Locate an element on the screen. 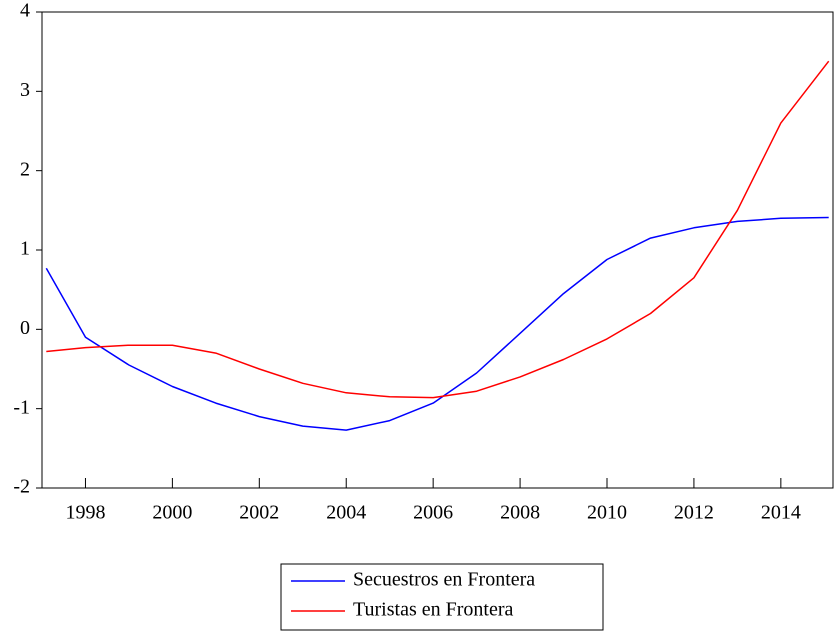 The height and width of the screenshot is (634, 839). y-tick-label: 0 is located at coordinates (25, 328).